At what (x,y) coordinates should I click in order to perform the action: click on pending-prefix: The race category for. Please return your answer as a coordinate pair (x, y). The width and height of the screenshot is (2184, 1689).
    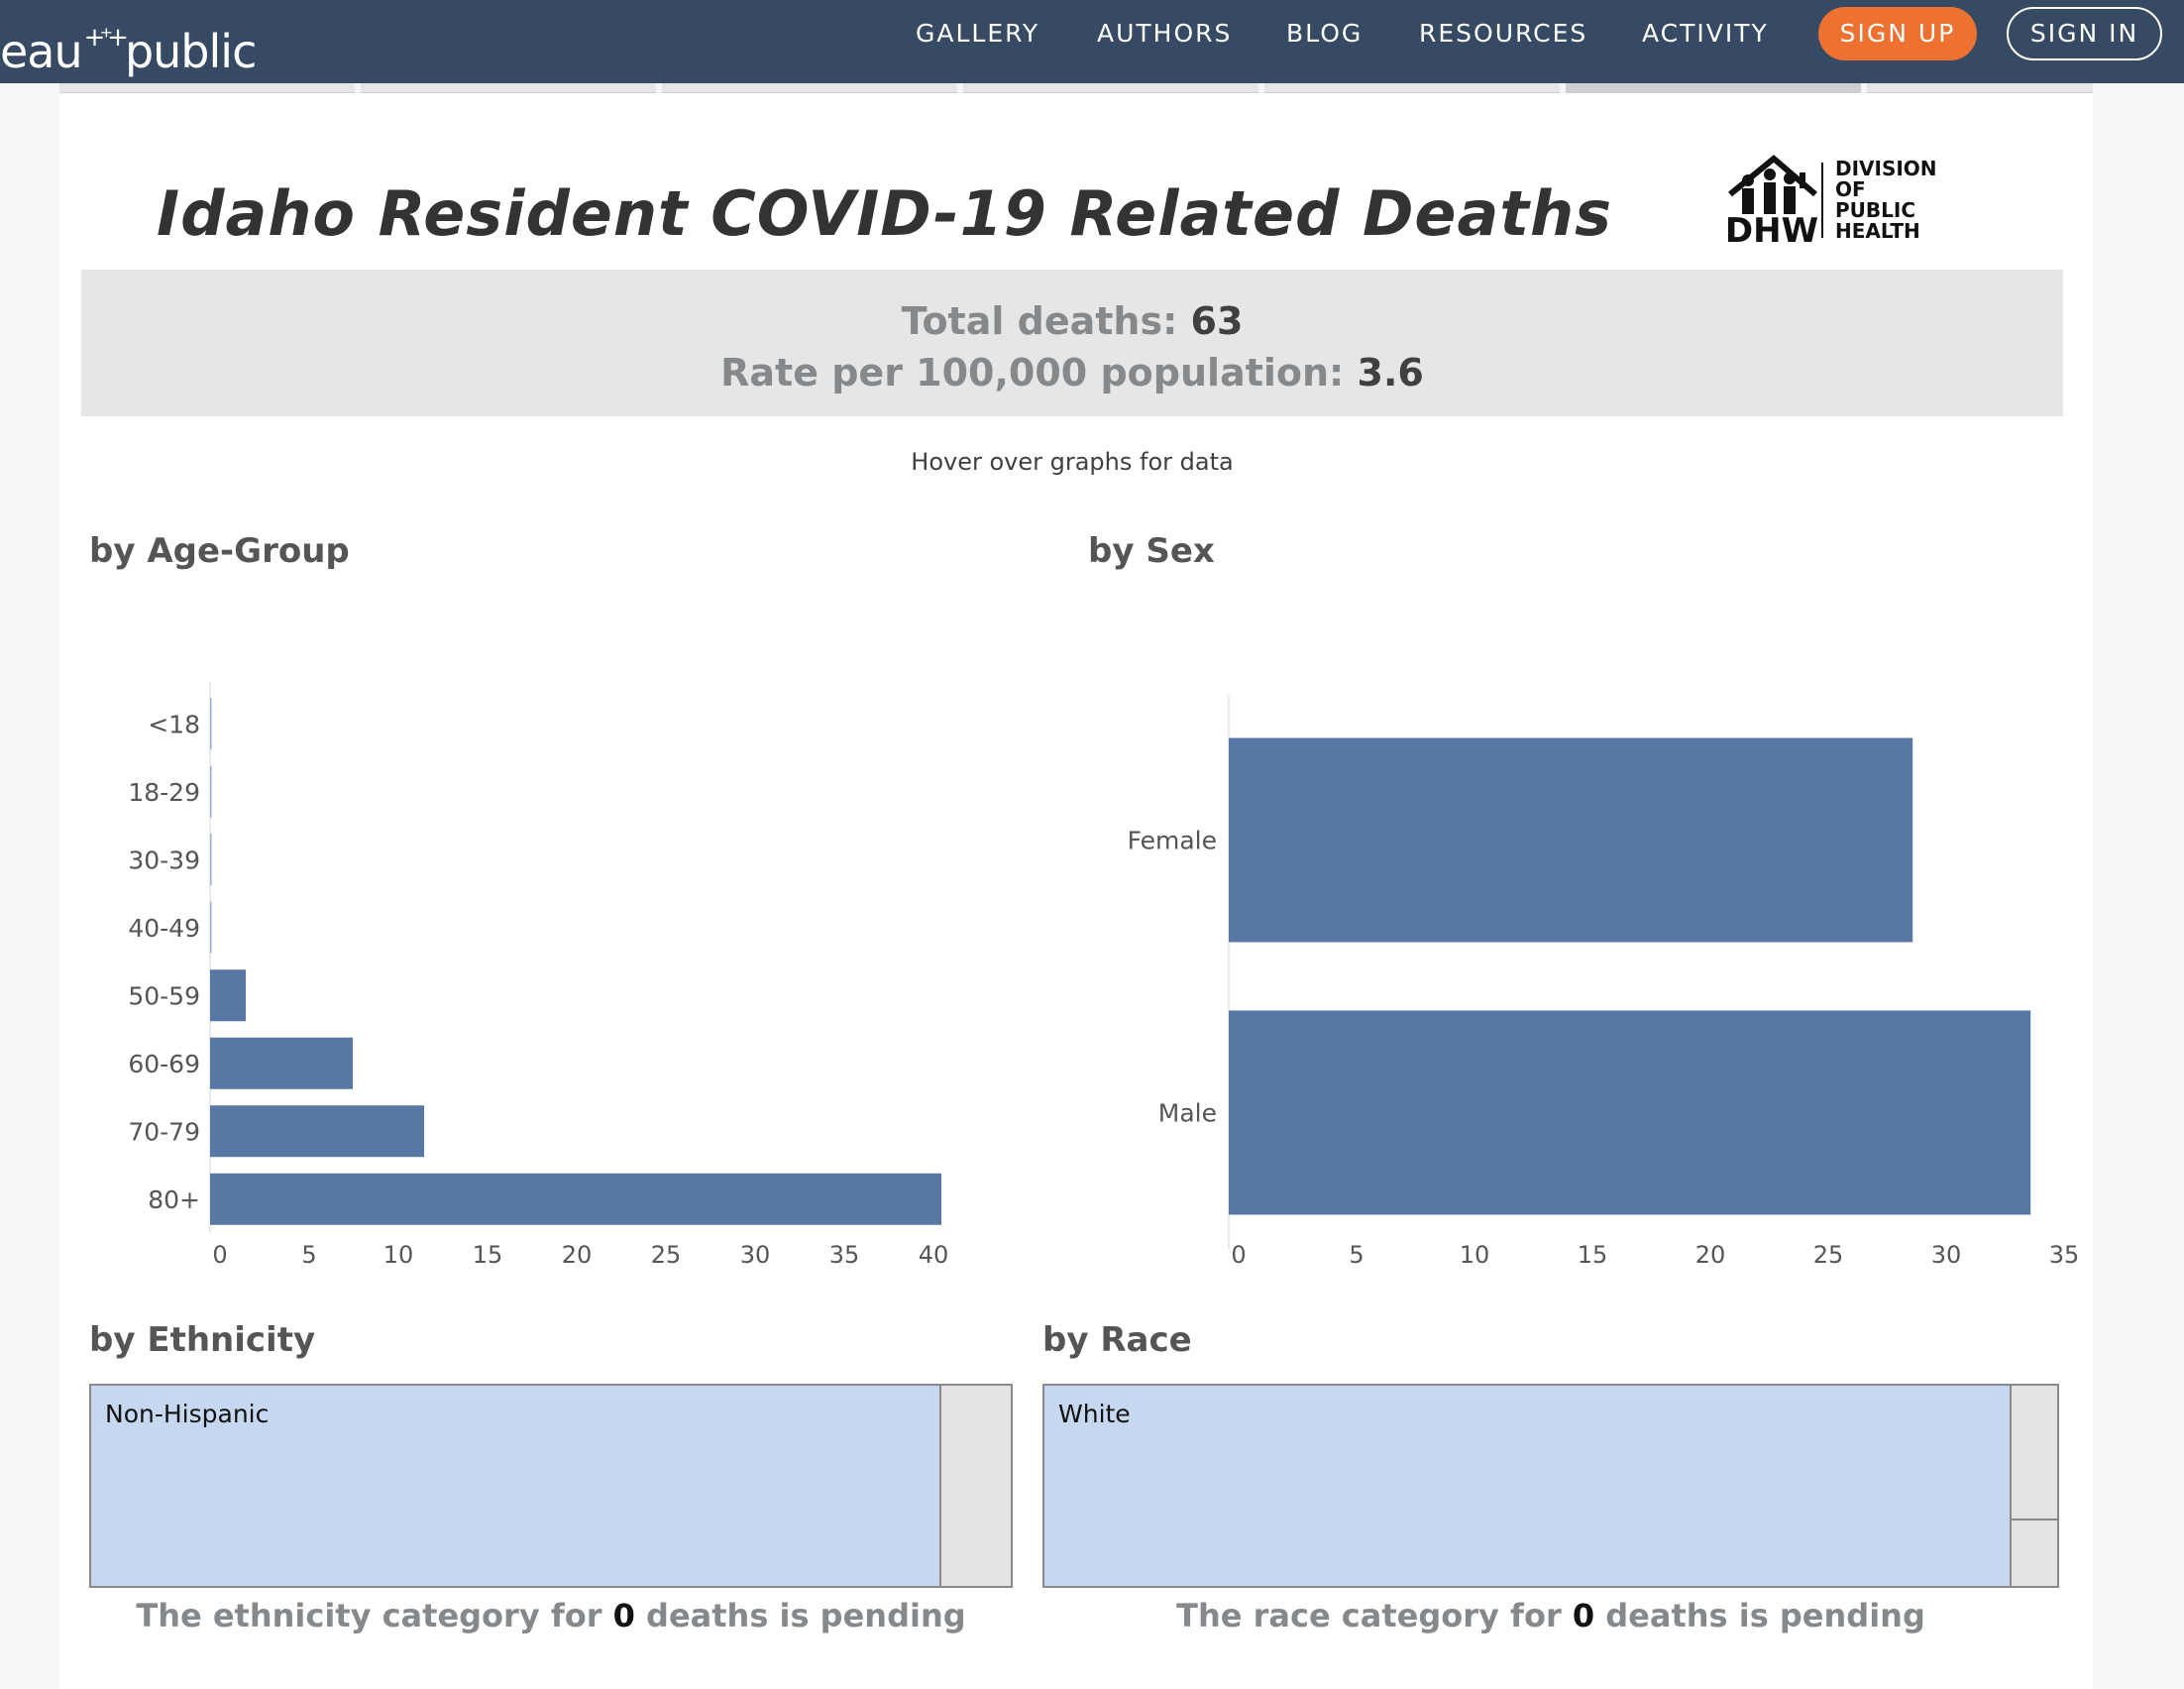
    Looking at the image, I should click on (1369, 1615).